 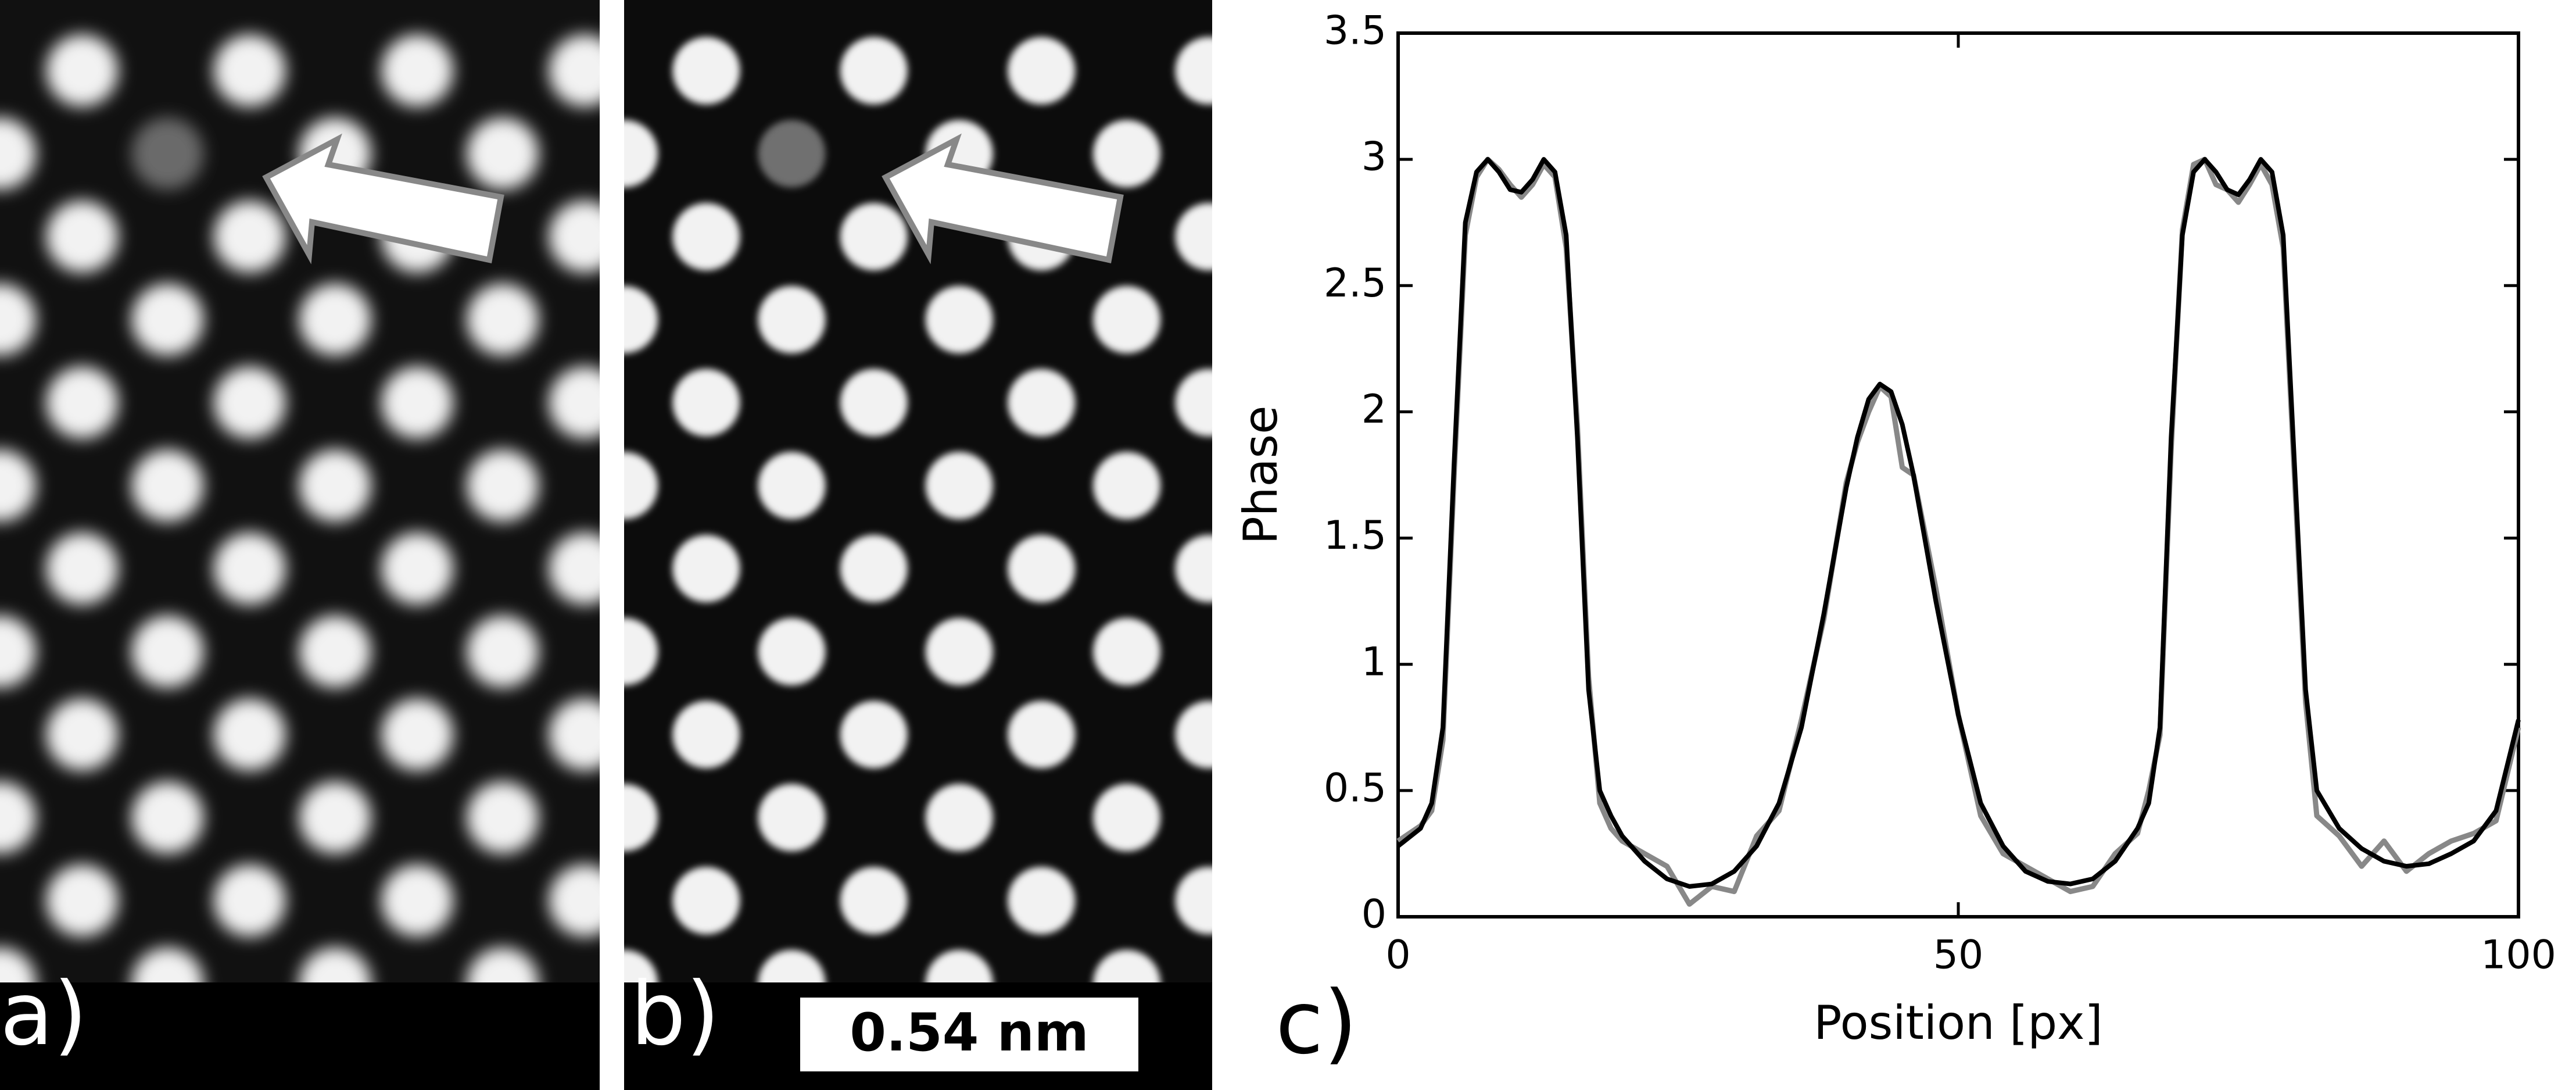 I want to click on x-tick-label: 50, so click(x=1958, y=955).